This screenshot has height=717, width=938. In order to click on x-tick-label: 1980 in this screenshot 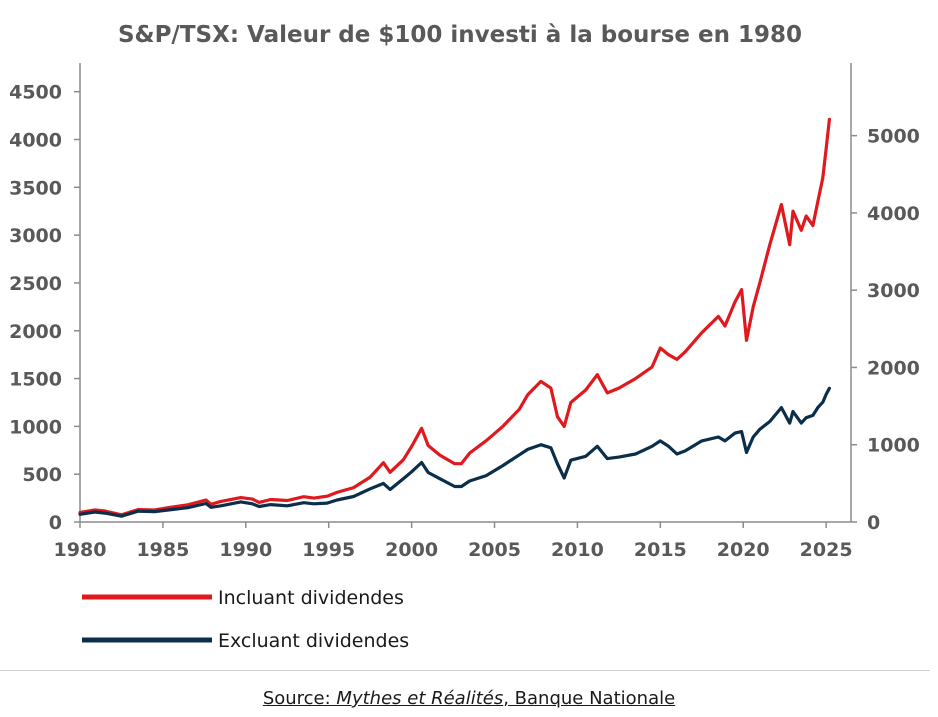, I will do `click(80, 550)`.